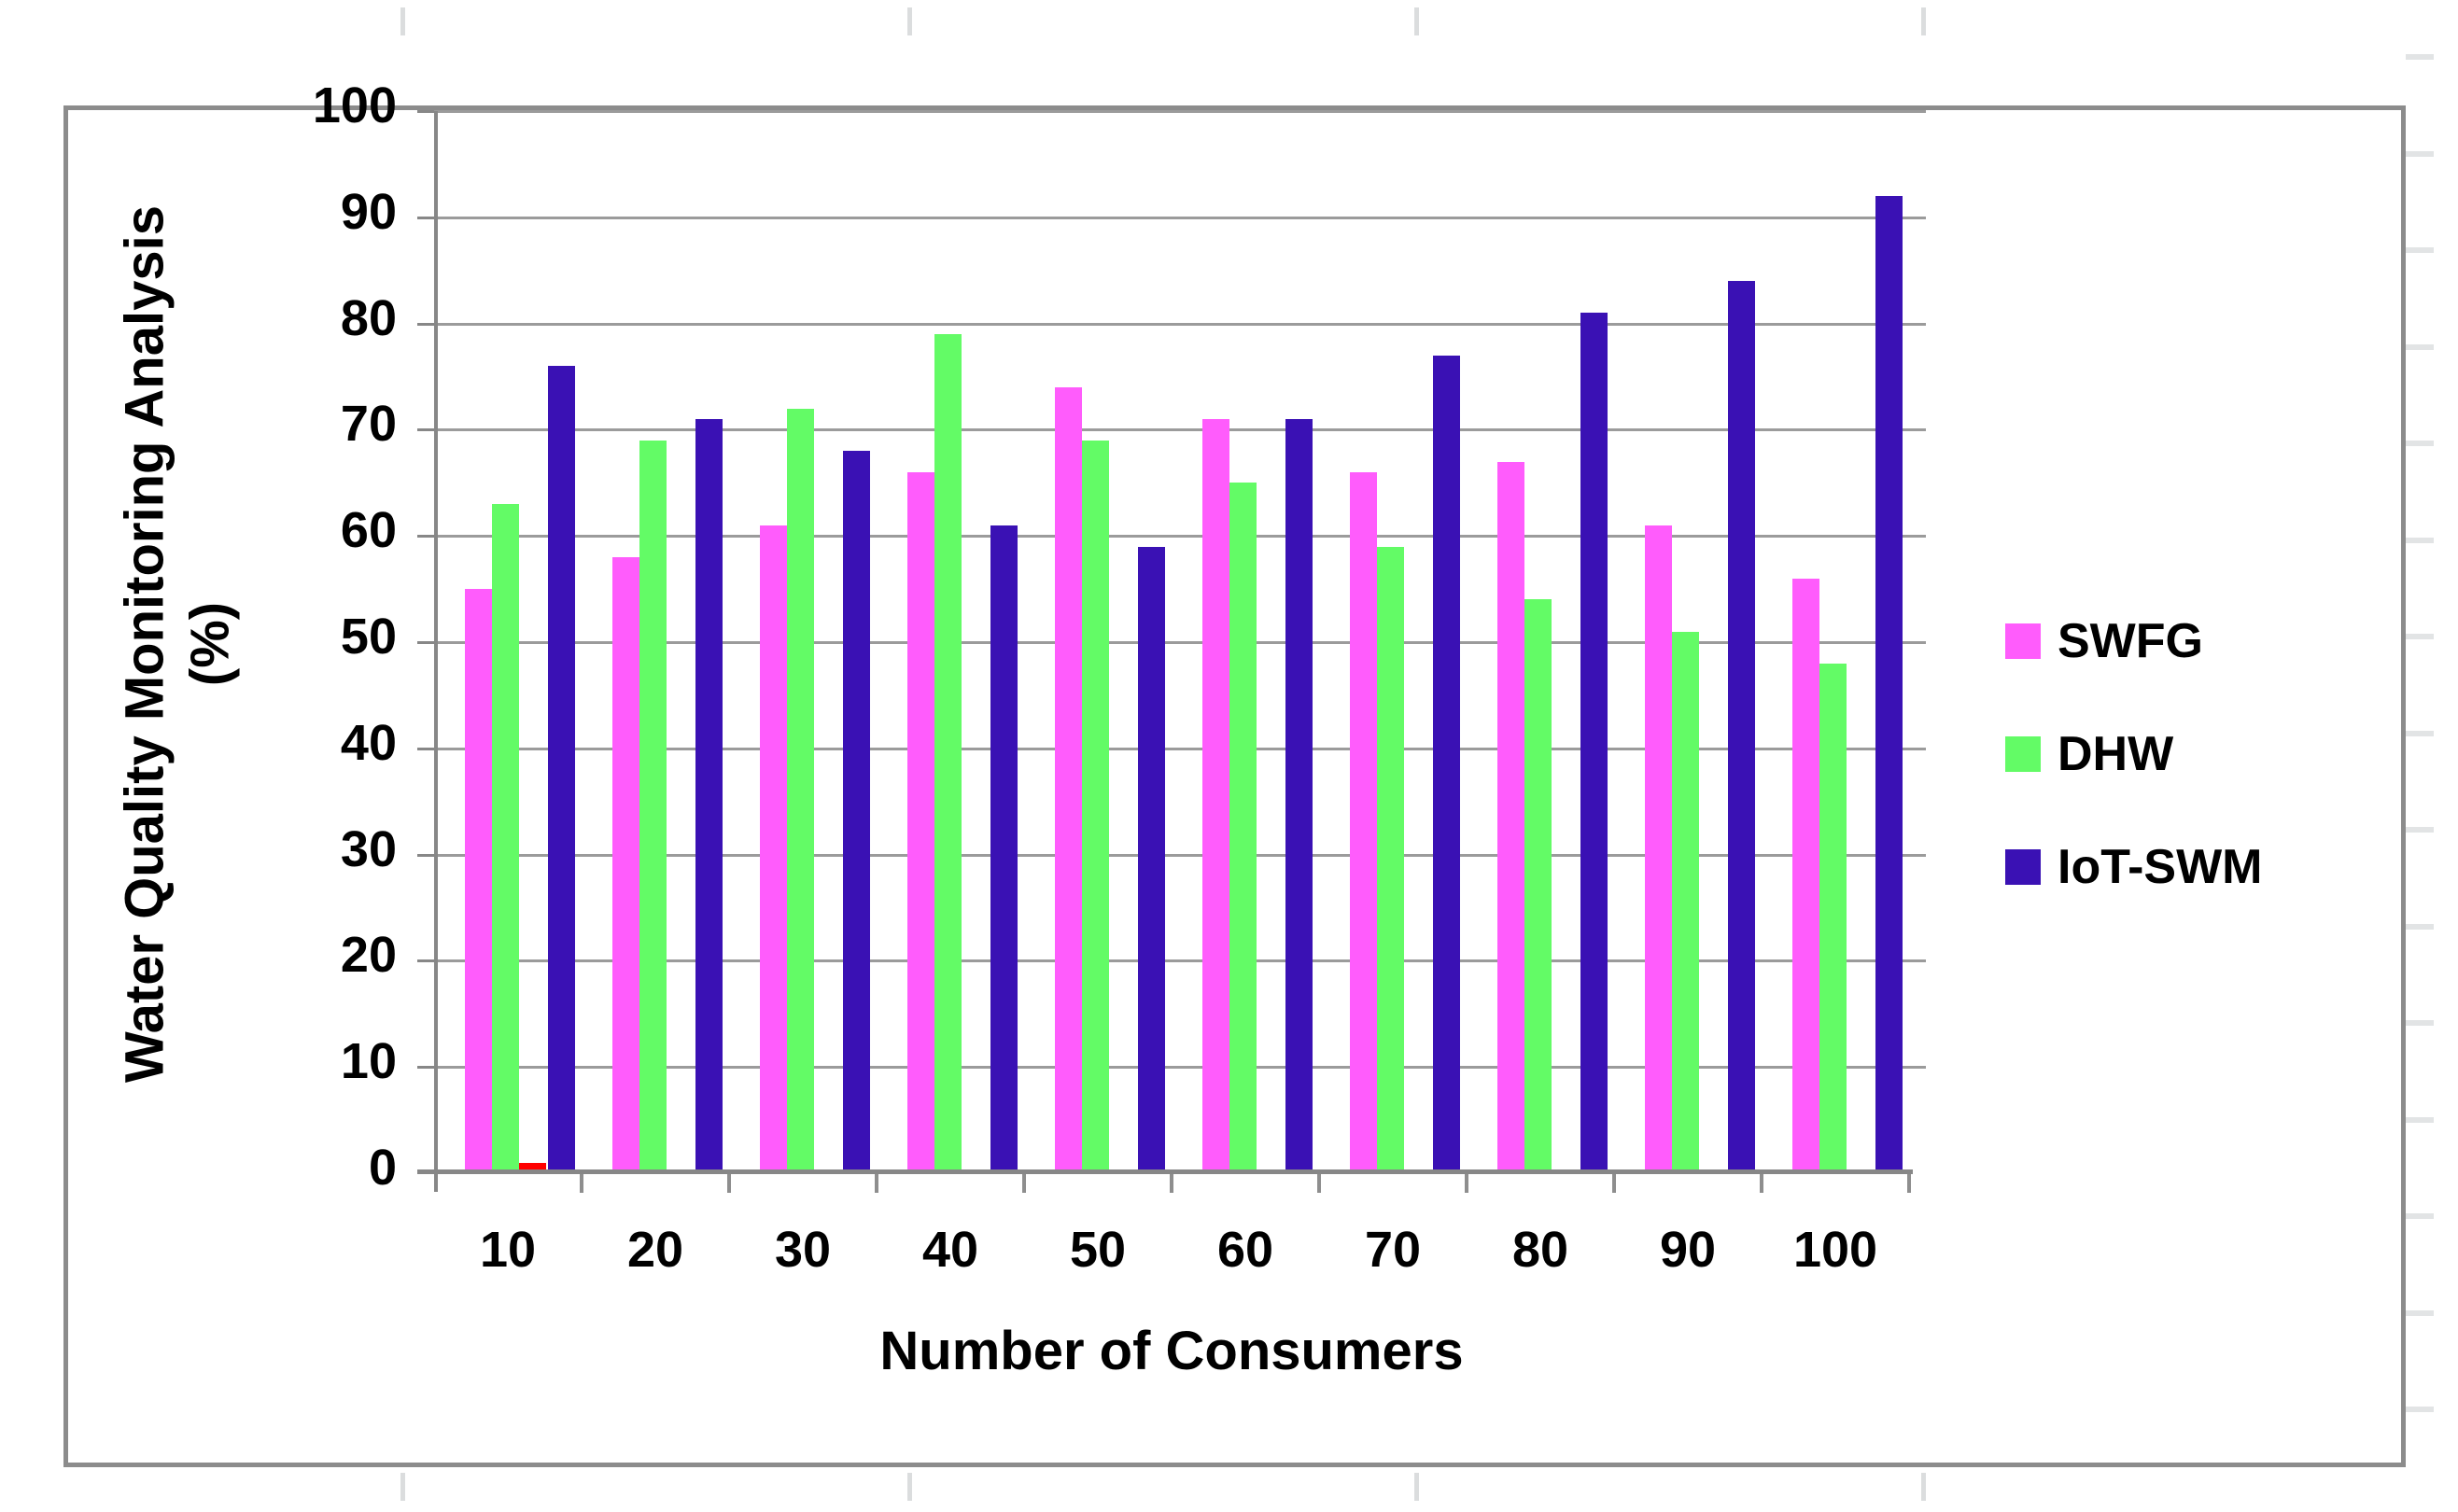 The height and width of the screenshot is (1512, 2458). What do you see at coordinates (1685, 902) in the screenshot?
I see `bar-DHW-x90` at bounding box center [1685, 902].